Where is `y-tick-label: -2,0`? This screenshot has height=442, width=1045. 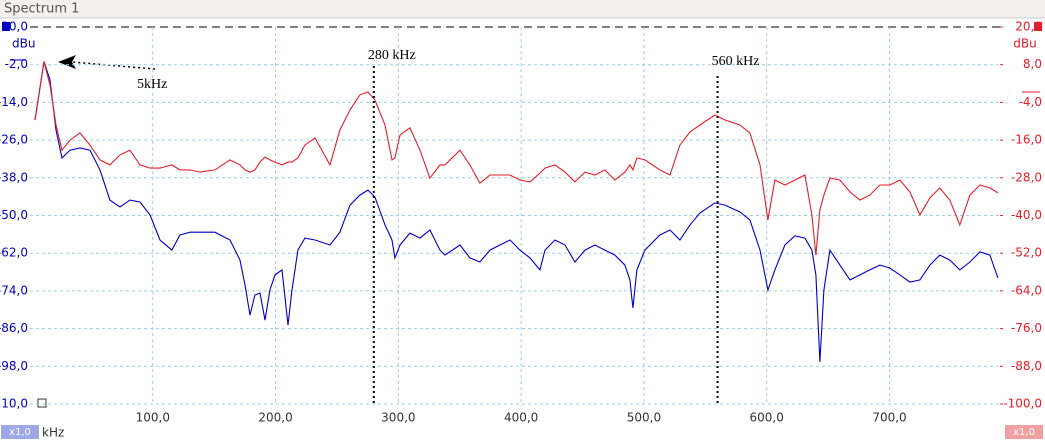 y-tick-label: -2,0 is located at coordinates (16, 64).